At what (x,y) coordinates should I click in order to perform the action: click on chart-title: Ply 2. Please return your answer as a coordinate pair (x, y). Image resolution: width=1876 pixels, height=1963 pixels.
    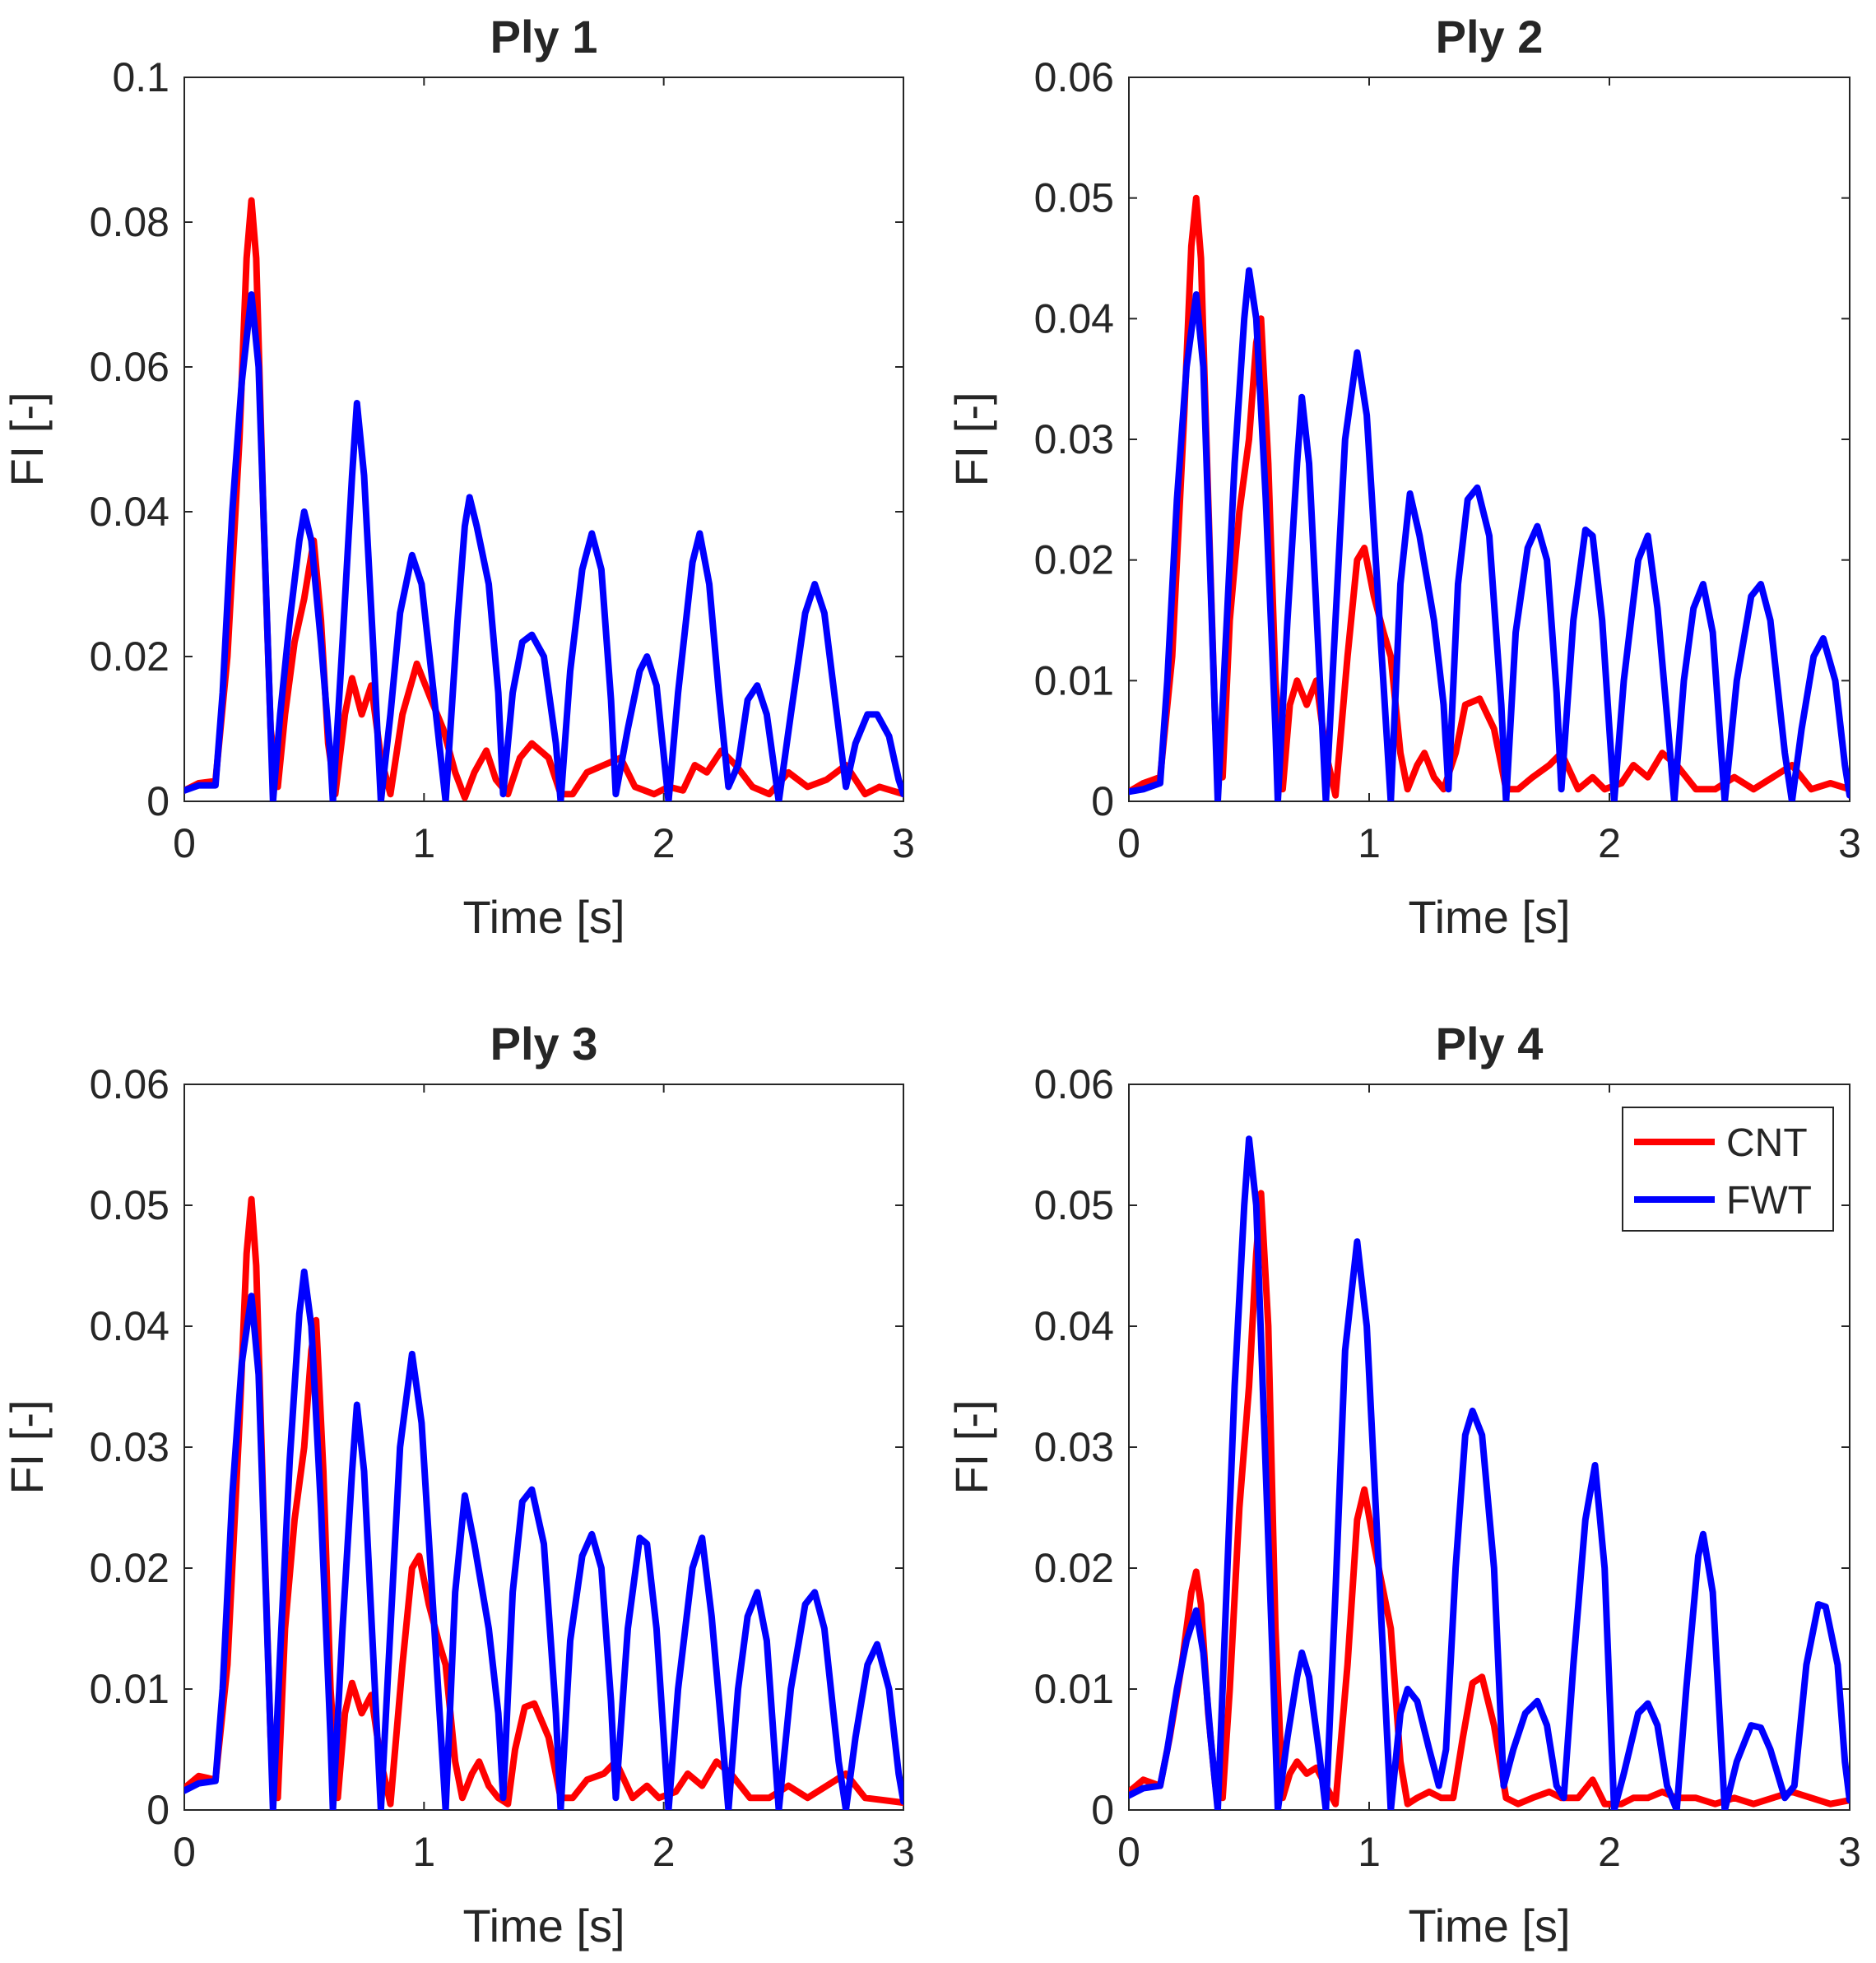
    Looking at the image, I should click on (1490, 37).